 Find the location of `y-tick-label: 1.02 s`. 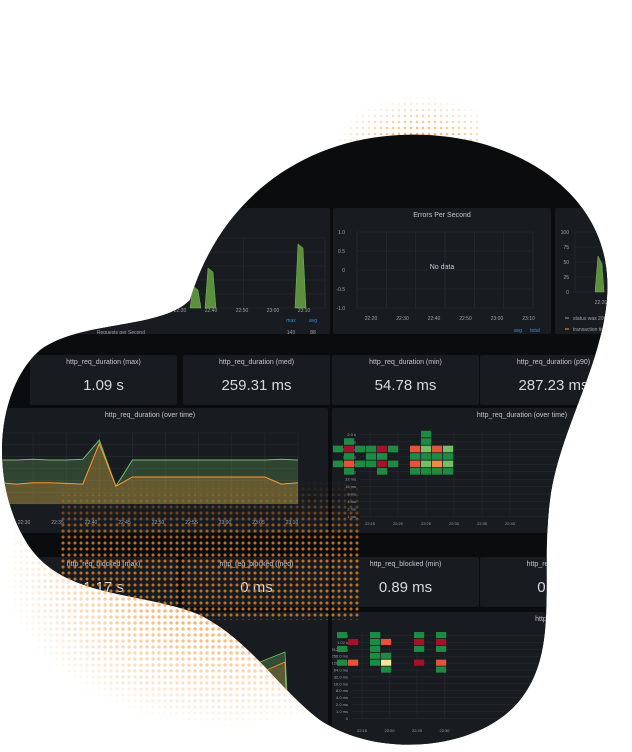

y-tick-label: 1.02 s is located at coordinates (342, 642).